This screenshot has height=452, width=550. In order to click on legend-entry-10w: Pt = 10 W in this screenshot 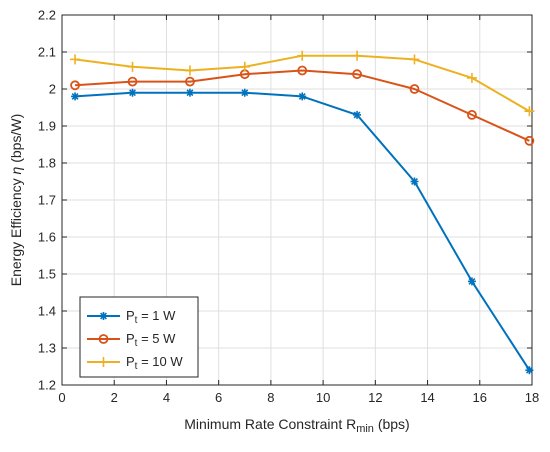, I will do `click(135, 363)`.